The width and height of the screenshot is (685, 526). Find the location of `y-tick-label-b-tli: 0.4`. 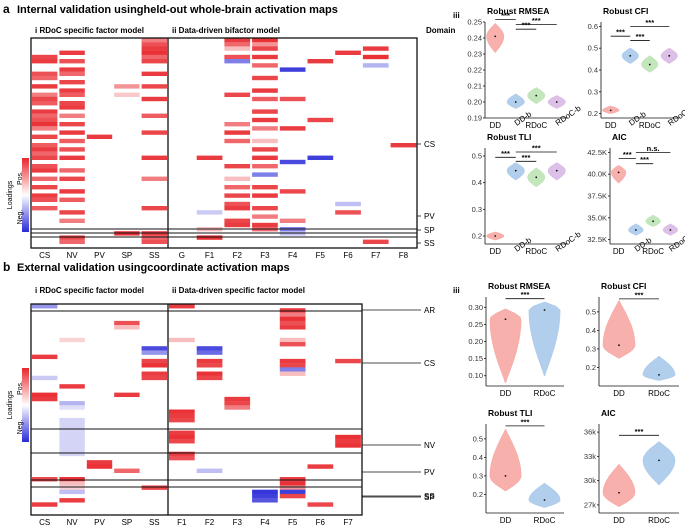

y-tick-label-b-tli: 0.4 is located at coordinates (478, 457).